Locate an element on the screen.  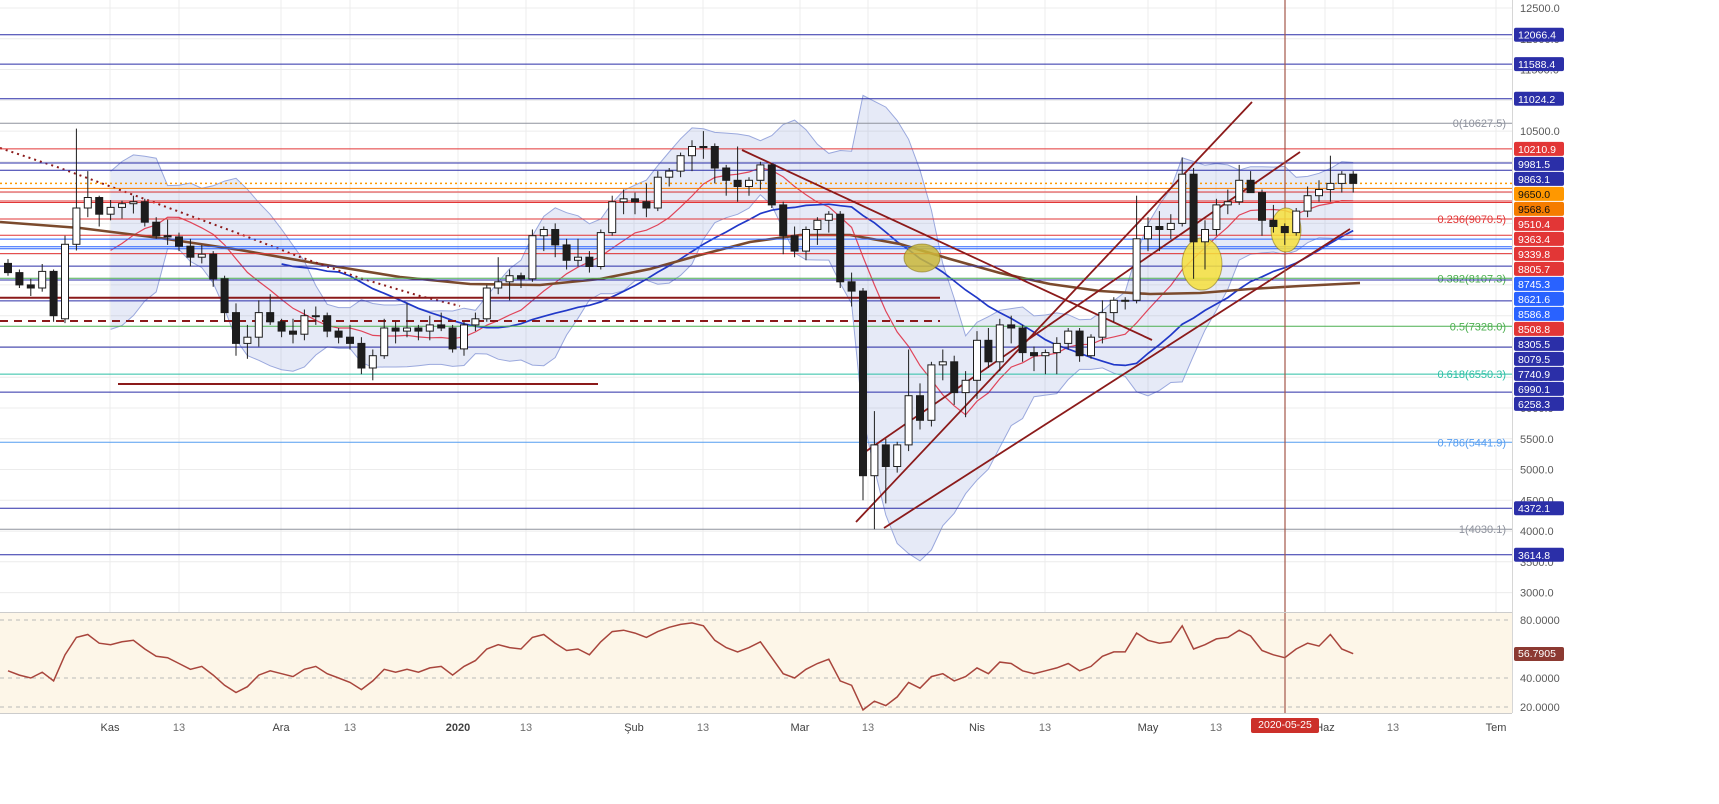
price-level-badge-text: 9568.6 is located at coordinates (1534, 210).